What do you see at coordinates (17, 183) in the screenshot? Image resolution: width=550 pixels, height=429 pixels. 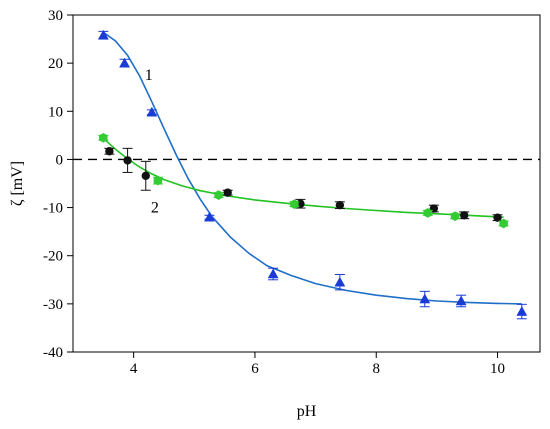 I see `y-axis-label: ζ [mV]` at bounding box center [17, 183].